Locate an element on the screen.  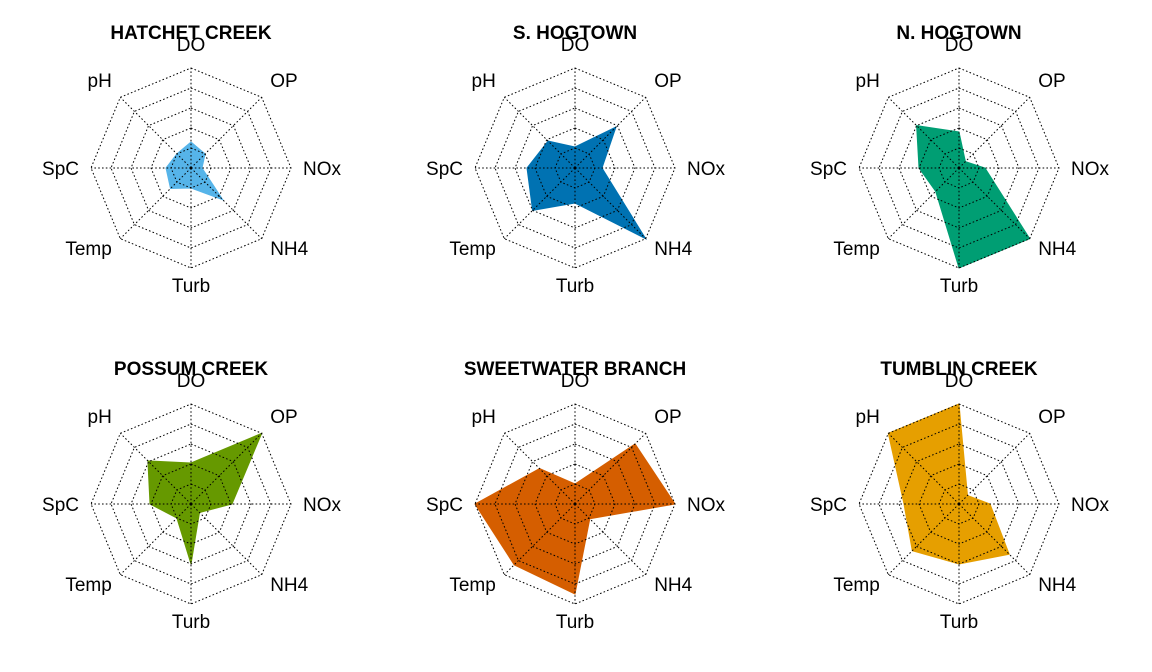
radar-panel-tumblin-creek: DO OP NOx NH4 Turb Temp SpC pH TUMBLIN CREEK is located at coordinates (959, 496).